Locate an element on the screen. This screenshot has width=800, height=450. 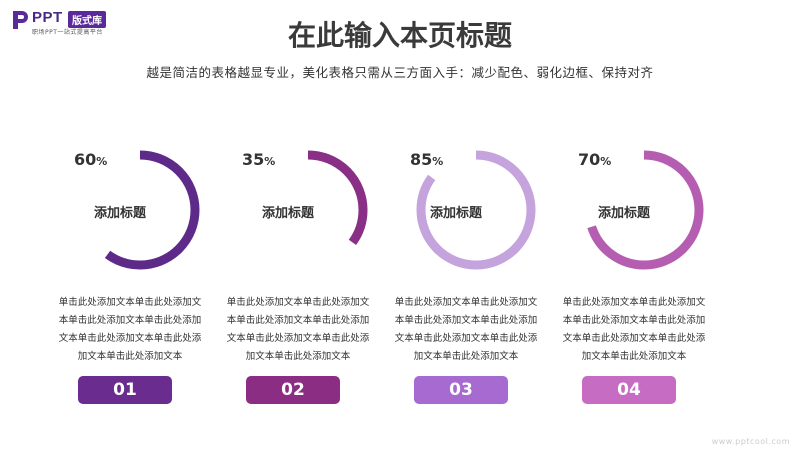
progress-ring: 85% 添加标题 is located at coordinates (466, 210).